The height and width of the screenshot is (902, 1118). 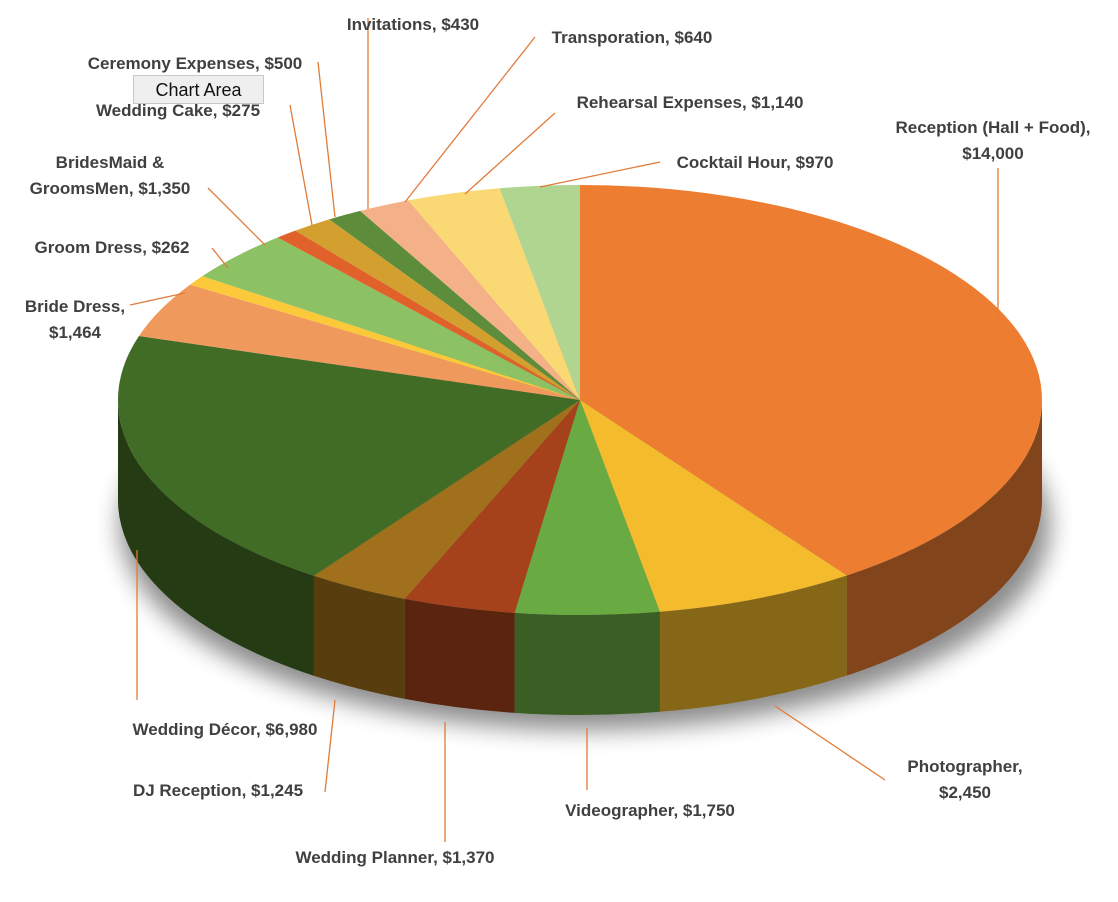 What do you see at coordinates (990, 127) in the screenshot?
I see `label-category: Reception (Hall + Food)` at bounding box center [990, 127].